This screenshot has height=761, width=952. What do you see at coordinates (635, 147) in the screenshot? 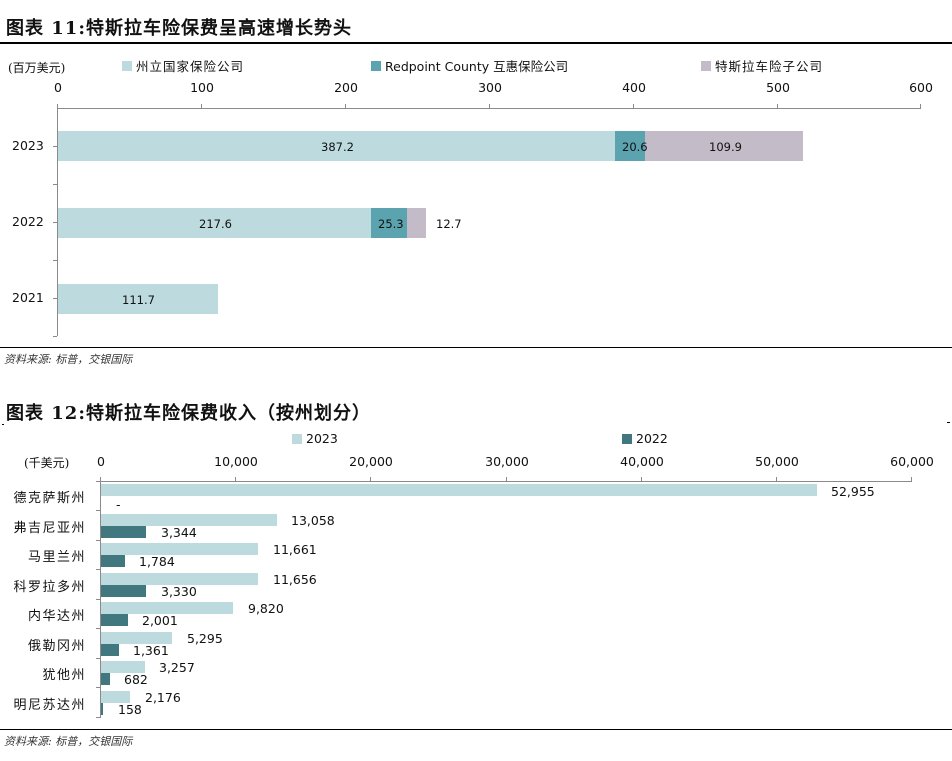
I see `bar-value-label: 20.6` at bounding box center [635, 147].